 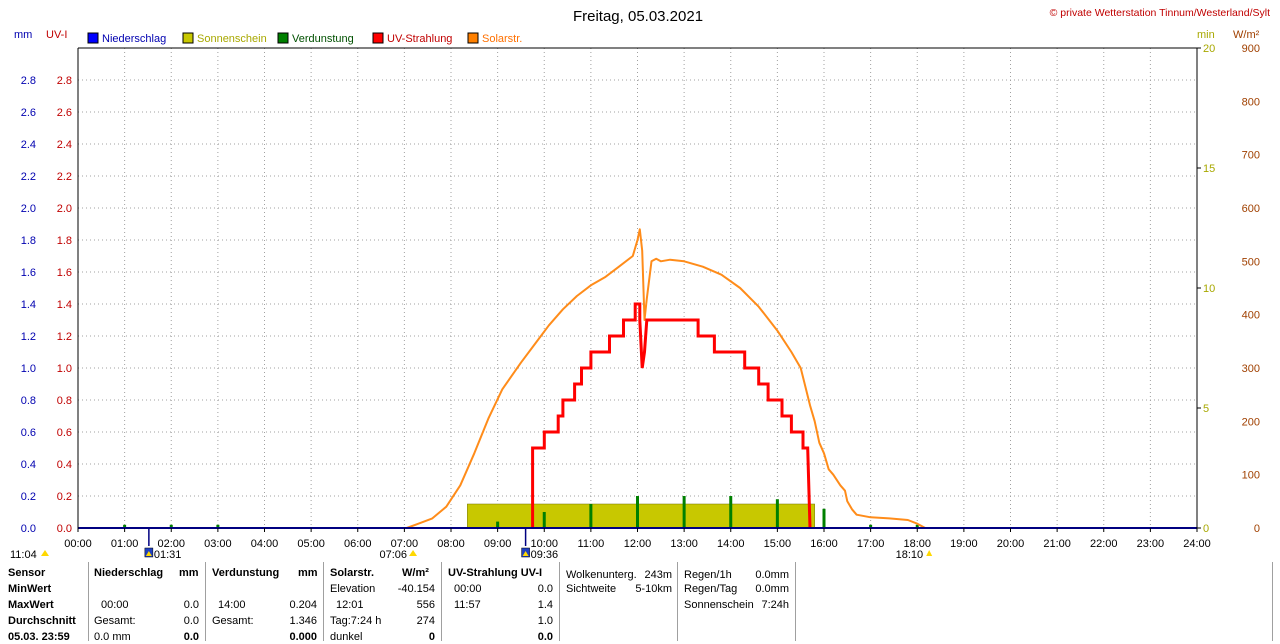 What do you see at coordinates (405, 544) in the screenshot?
I see `x-tick-label: 07:00` at bounding box center [405, 544].